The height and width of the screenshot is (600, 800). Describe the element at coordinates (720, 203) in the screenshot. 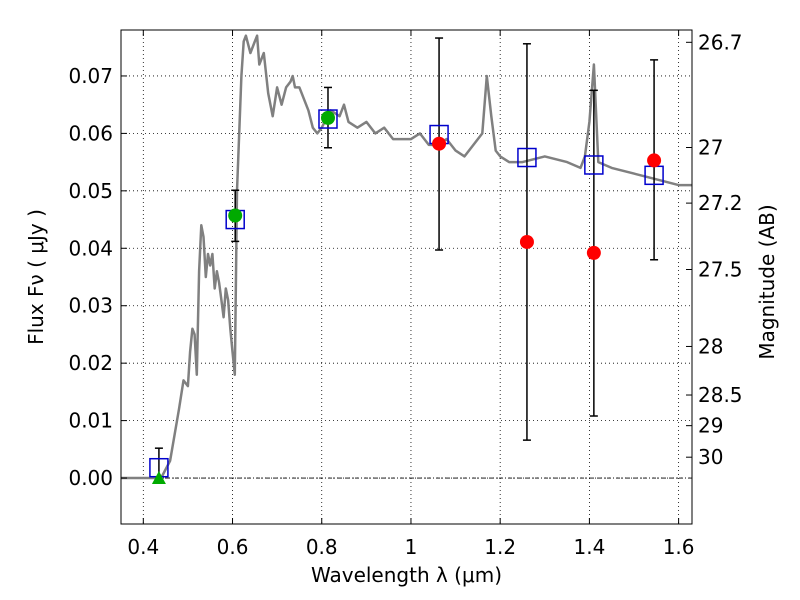

I see `y2-tick-label: 27.2` at that location.